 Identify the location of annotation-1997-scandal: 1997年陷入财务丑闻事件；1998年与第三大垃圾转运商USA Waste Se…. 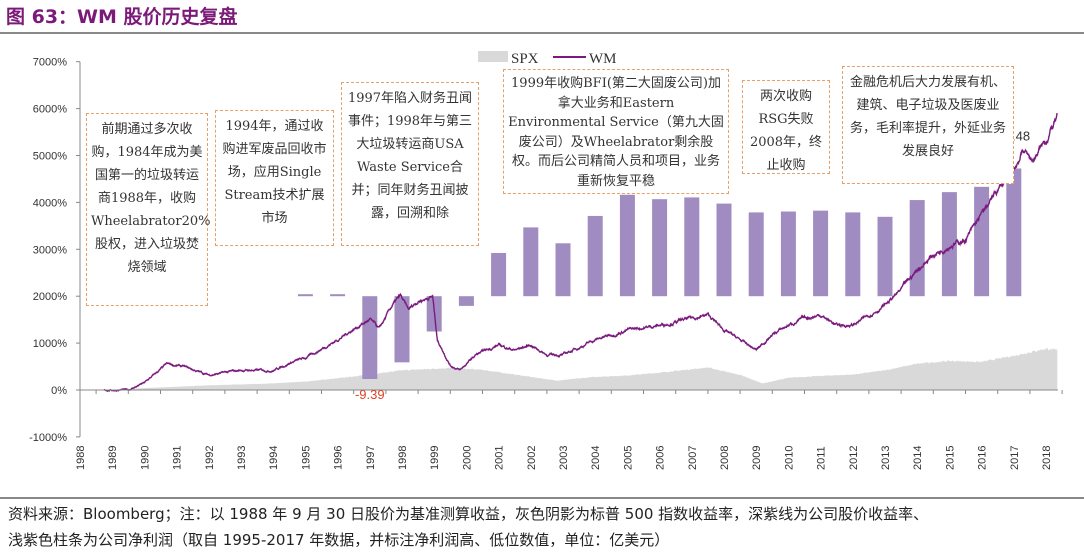
(410, 164).